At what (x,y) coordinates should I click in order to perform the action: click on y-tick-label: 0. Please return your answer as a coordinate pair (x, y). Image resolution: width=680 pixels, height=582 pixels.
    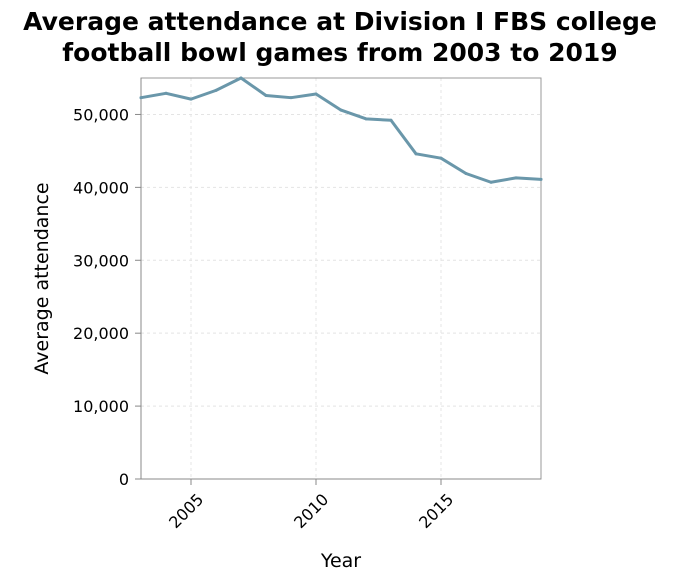
    Looking at the image, I should click on (124, 479).